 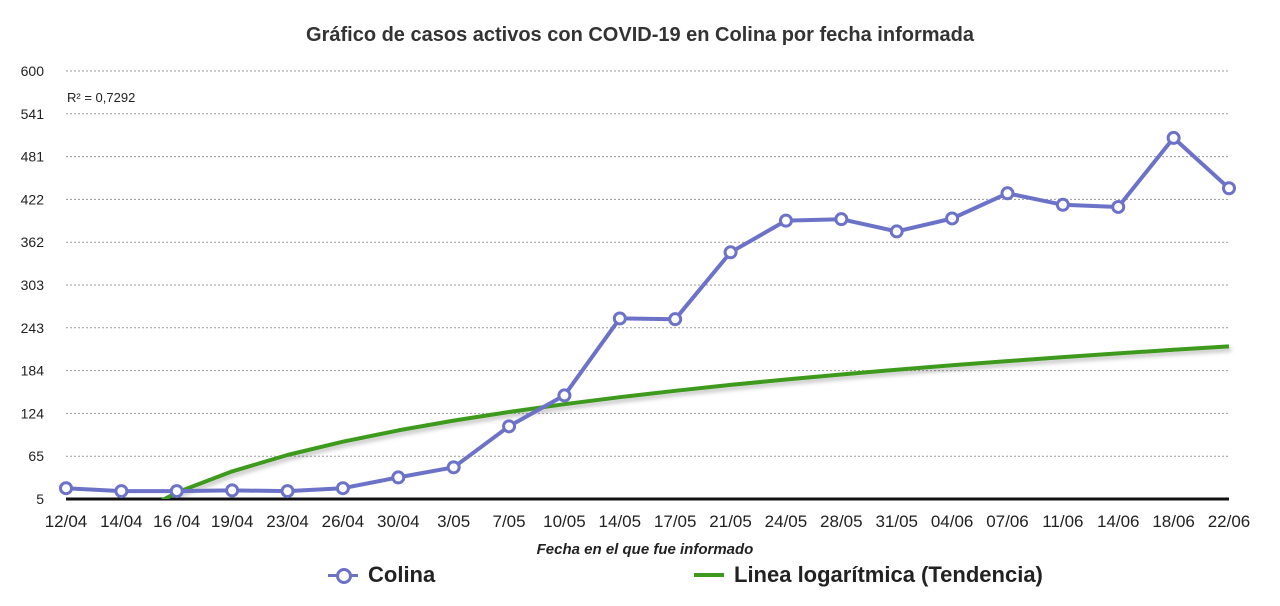 I want to click on legend-swatch-colina, so click(x=343, y=575).